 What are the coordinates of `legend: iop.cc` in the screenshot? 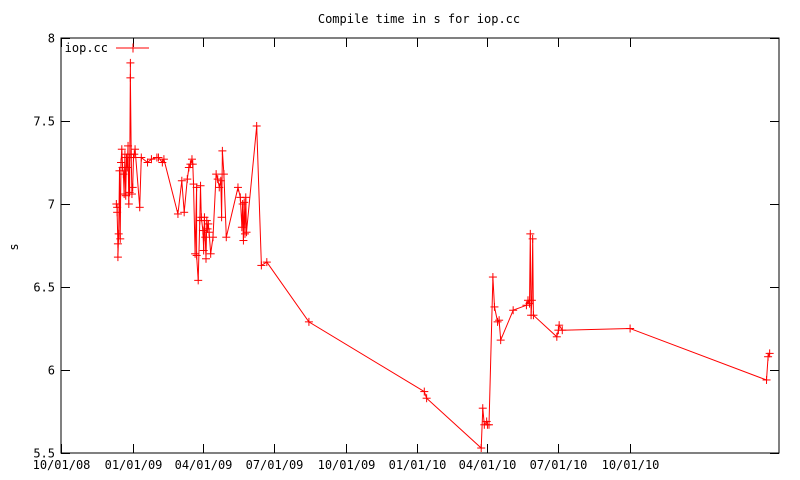 It's located at (107, 48).